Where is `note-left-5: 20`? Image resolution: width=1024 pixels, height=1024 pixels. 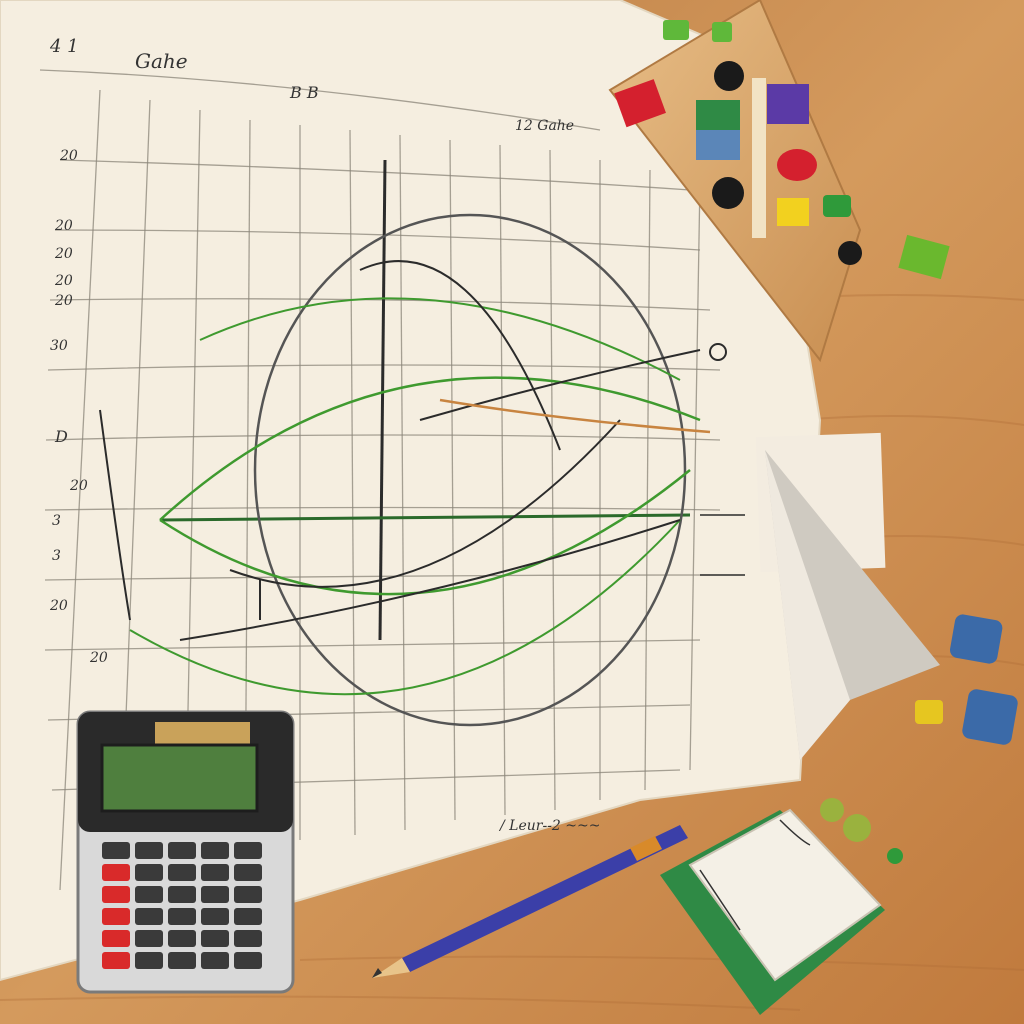
note-left-5: 20 is located at coordinates (63, 301).